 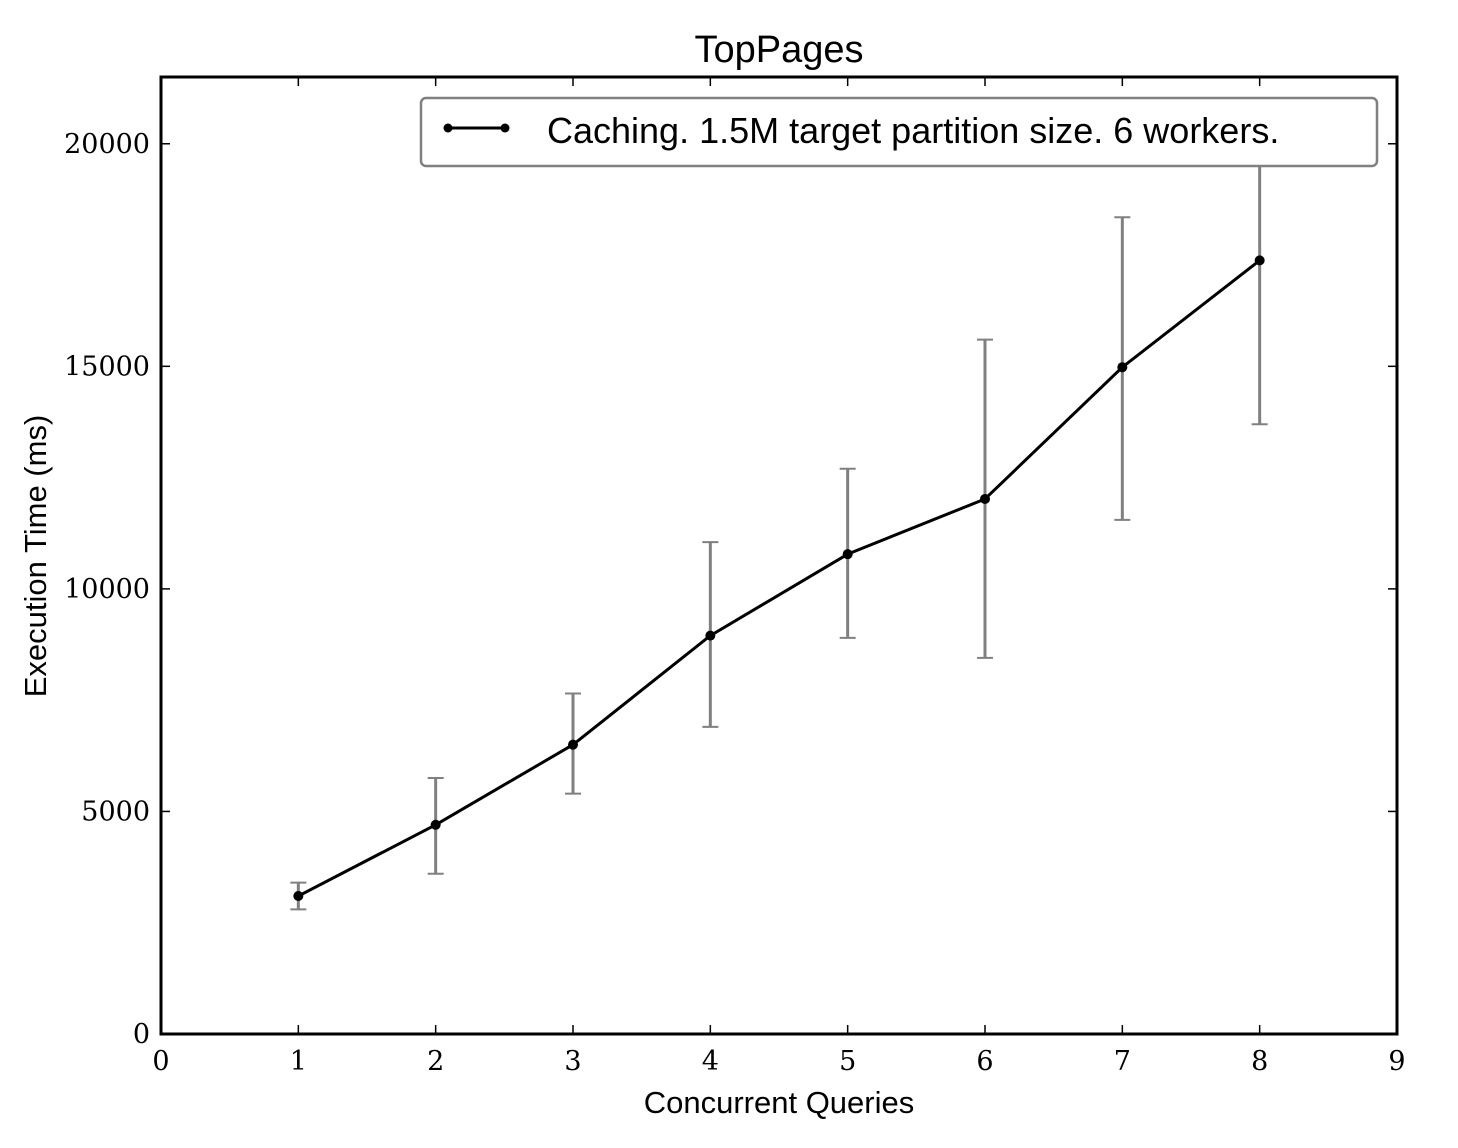 What do you see at coordinates (847, 1061) in the screenshot?
I see `x-tick-label: 5` at bounding box center [847, 1061].